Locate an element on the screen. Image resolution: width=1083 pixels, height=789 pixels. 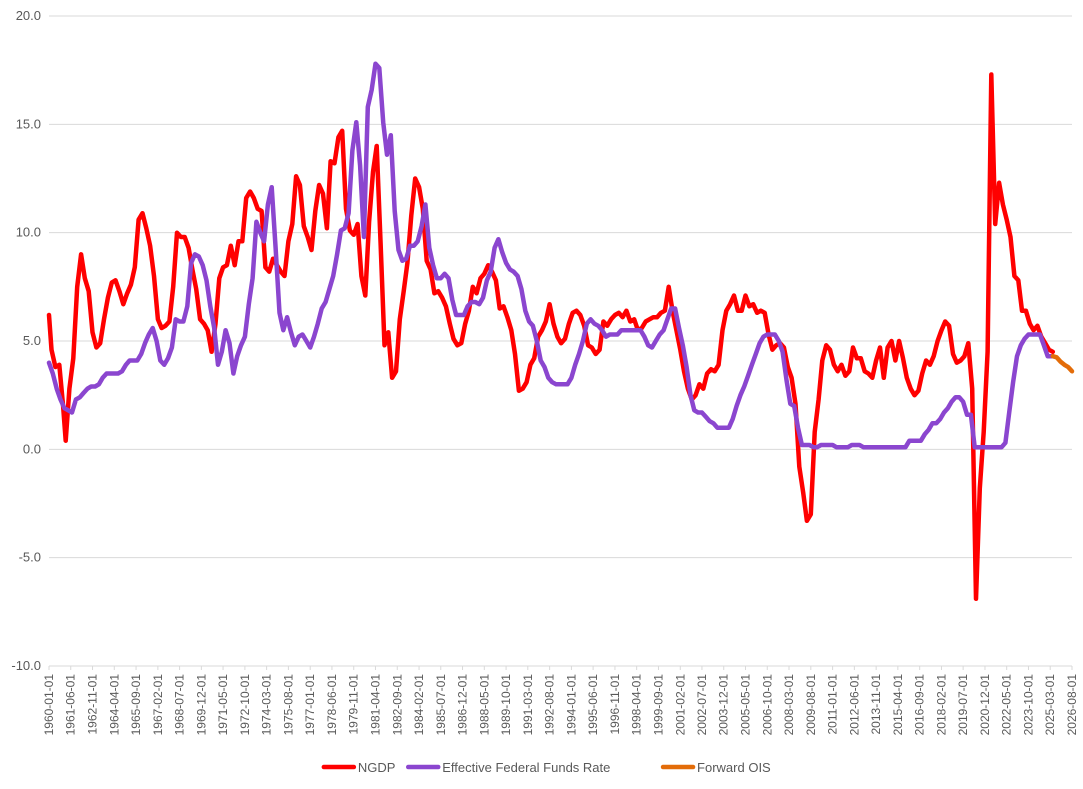
y-tick-label: 0.0 is located at coordinates (32, 448).